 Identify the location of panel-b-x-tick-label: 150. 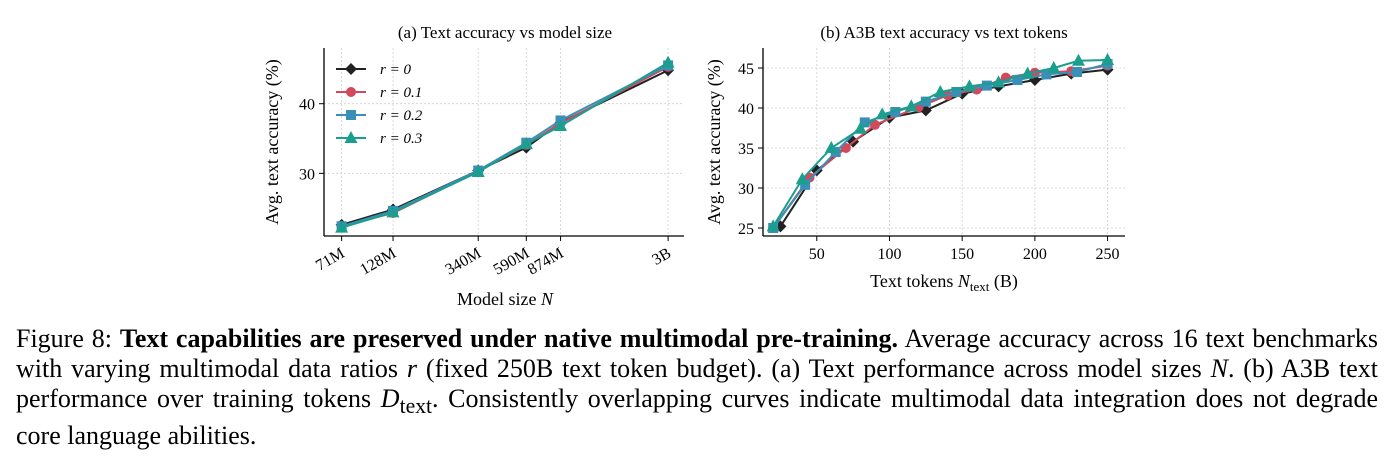
(962, 254).